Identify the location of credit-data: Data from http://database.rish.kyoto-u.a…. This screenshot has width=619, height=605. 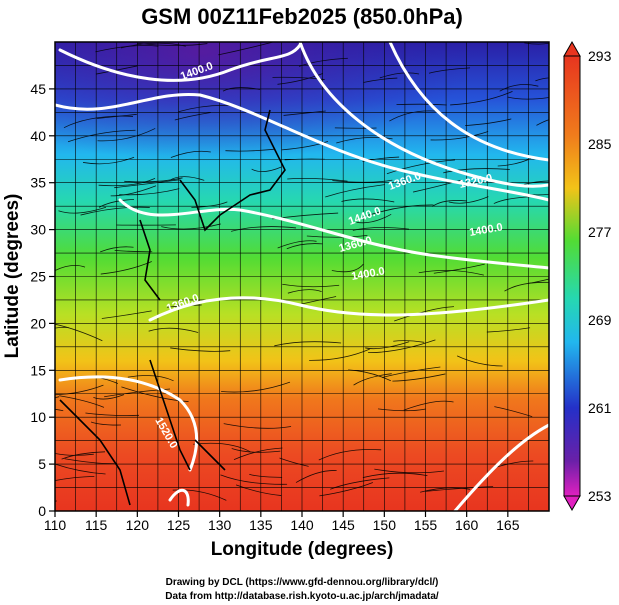
(302, 596).